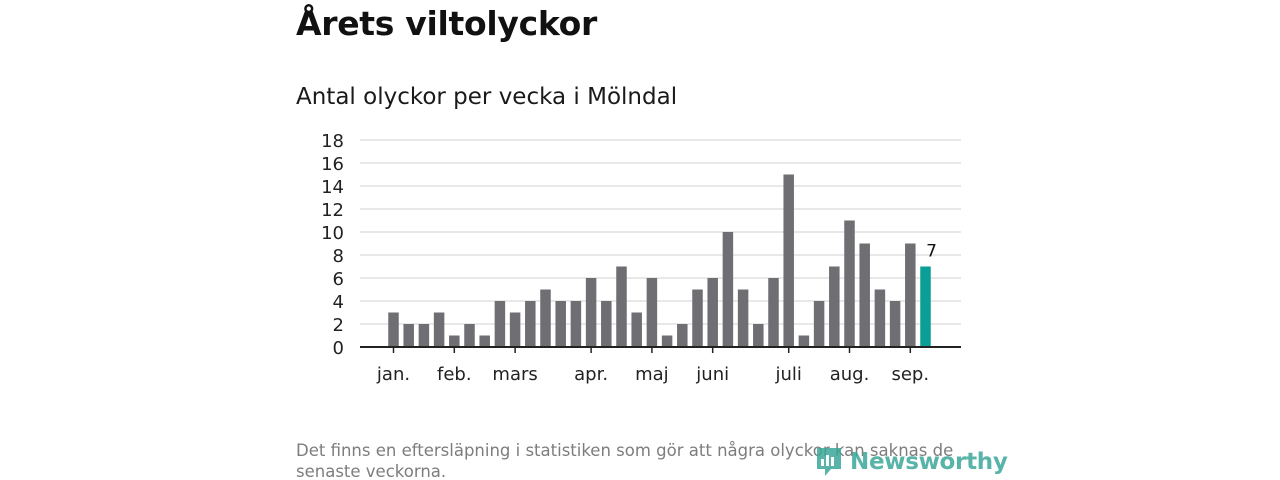  I want to click on y-tick-label: 6, so click(338, 279).